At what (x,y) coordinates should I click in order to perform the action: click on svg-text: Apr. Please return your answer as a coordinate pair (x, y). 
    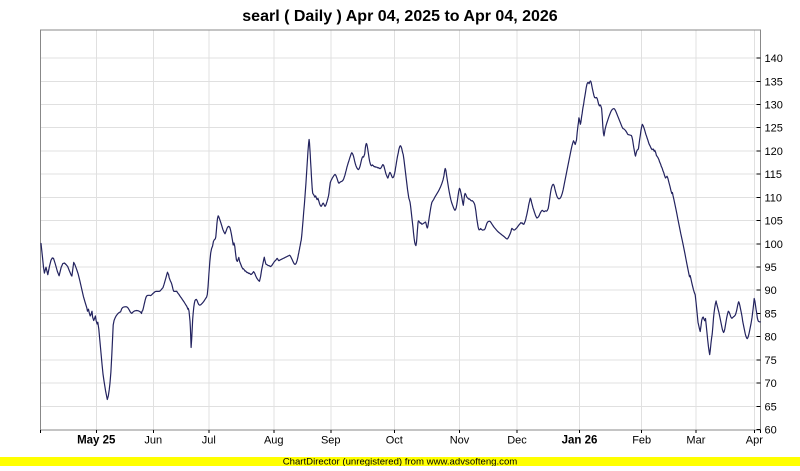
    Looking at the image, I should click on (754, 441).